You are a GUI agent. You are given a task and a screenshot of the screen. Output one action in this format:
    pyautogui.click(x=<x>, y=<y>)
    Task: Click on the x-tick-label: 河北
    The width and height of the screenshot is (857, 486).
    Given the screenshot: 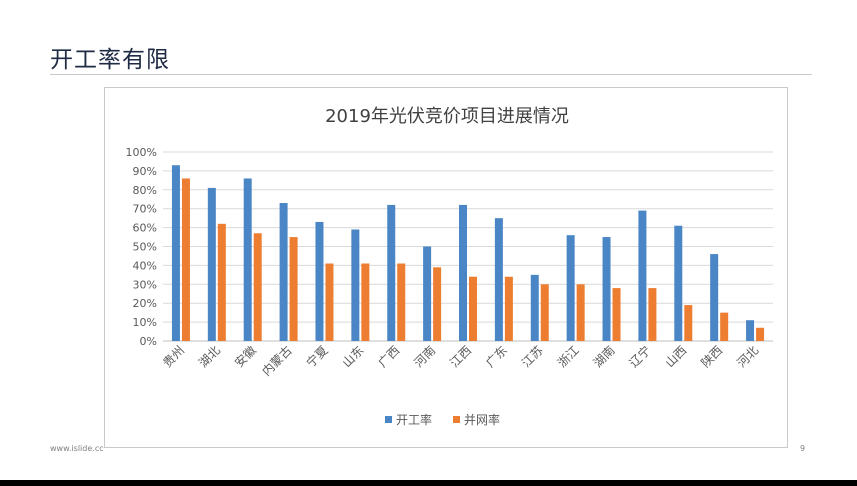 What is the action you would take?
    pyautogui.click(x=747, y=356)
    